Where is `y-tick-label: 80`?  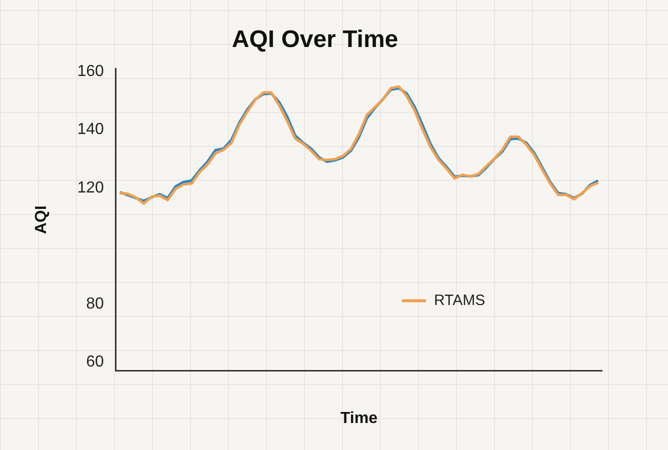
y-tick-label: 80 is located at coordinates (95, 303).